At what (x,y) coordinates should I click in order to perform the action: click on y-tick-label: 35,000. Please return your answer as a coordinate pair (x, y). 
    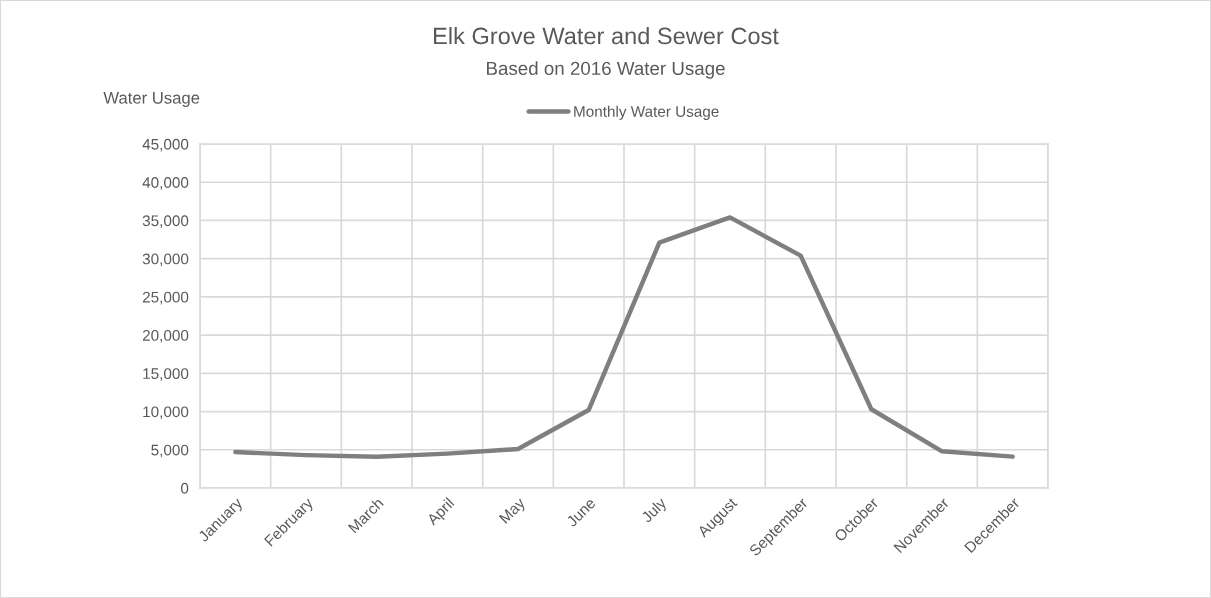
    Looking at the image, I should click on (165, 221).